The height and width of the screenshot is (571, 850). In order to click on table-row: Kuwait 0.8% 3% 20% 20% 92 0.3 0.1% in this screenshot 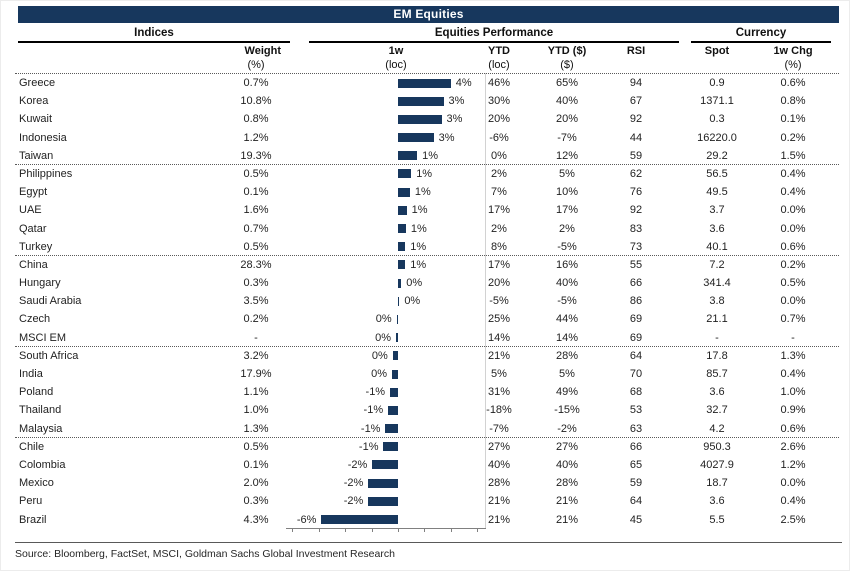, I will do `click(427, 119)`.